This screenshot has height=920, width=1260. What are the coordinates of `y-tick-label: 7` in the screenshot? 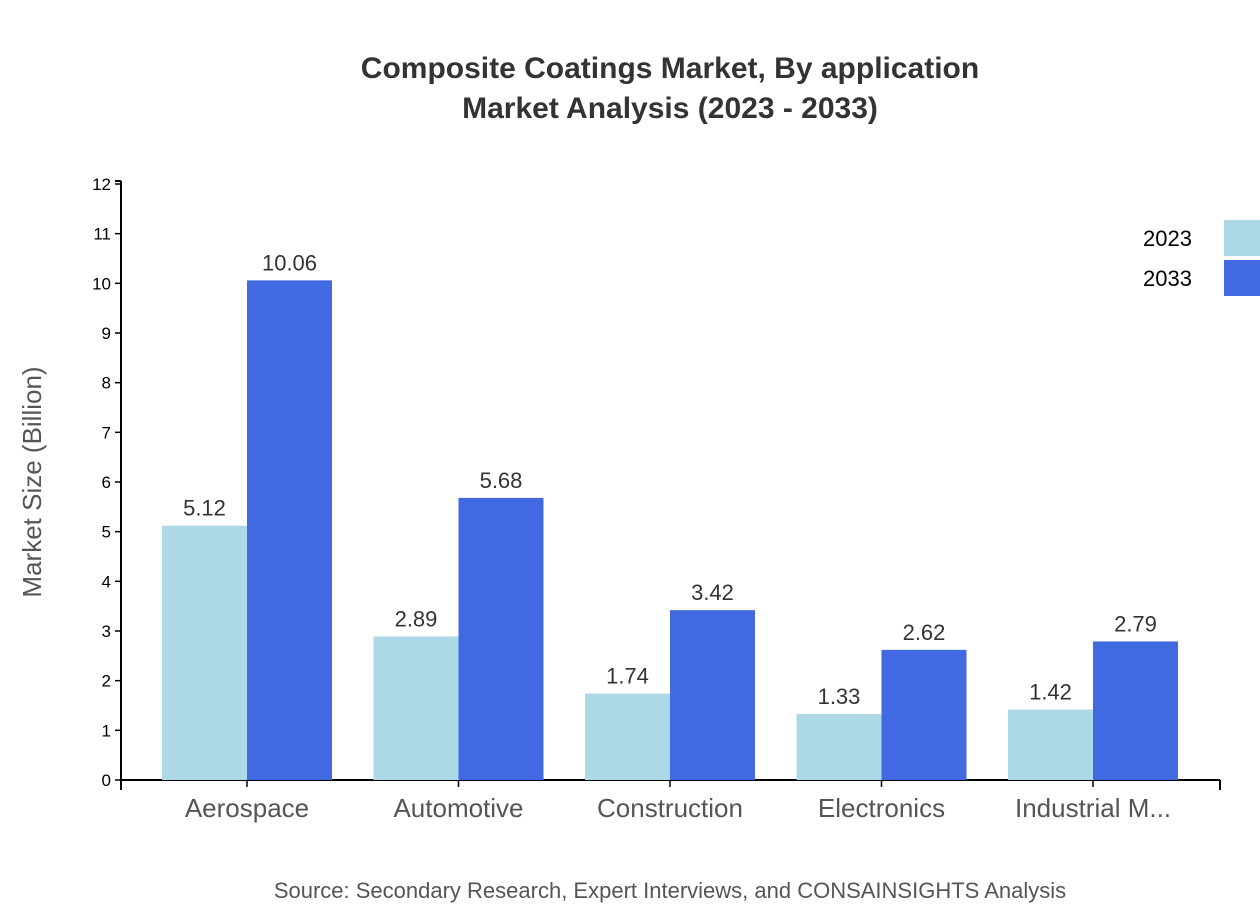 It's located at (106, 432).